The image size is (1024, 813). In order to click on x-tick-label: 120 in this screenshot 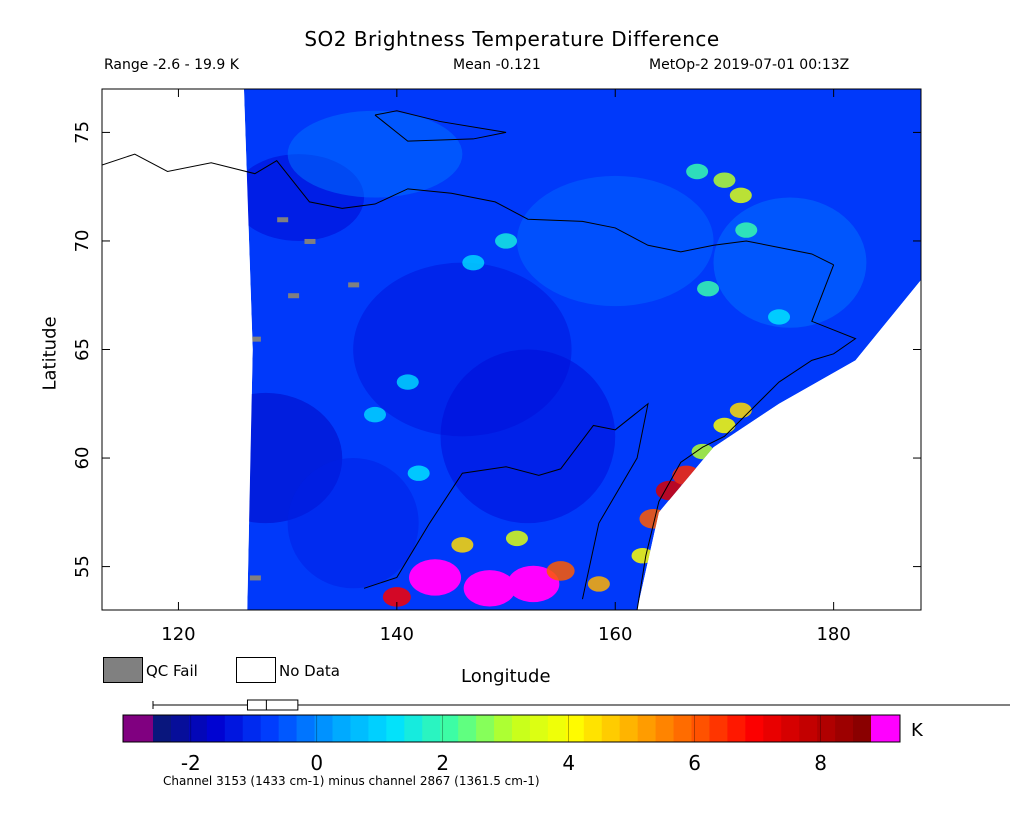, I will do `click(178, 634)`.